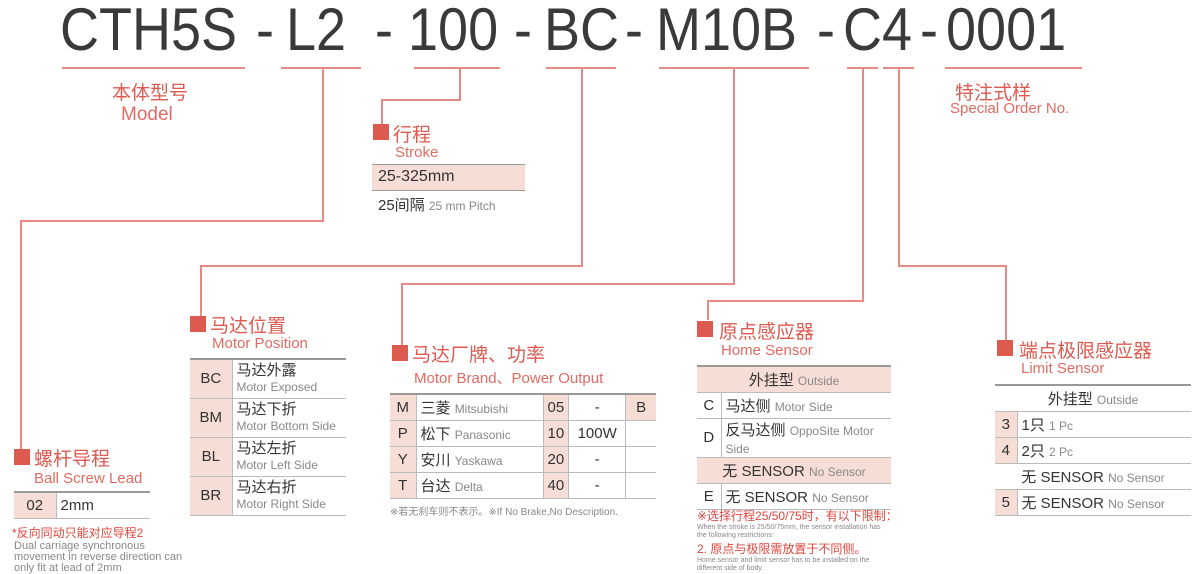 The image size is (1200, 574). What do you see at coordinates (288, 379) in the screenshot?
I see `table-cell: 马达外露 Motor Exposed` at bounding box center [288, 379].